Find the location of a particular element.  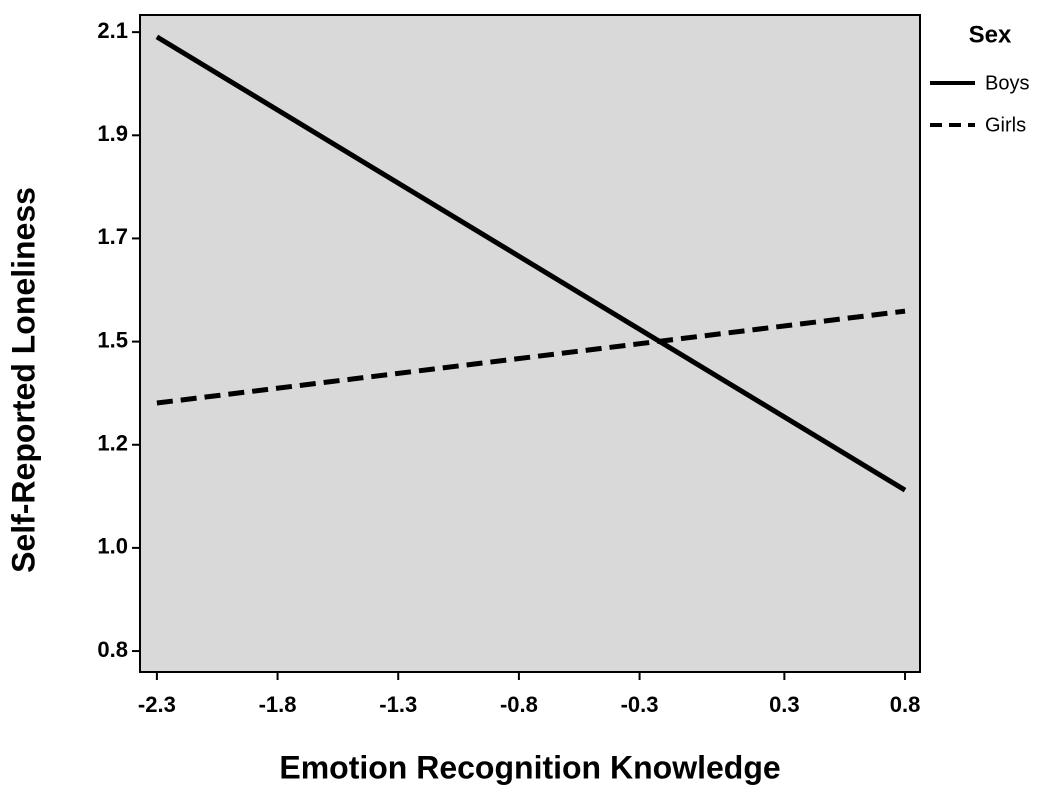

y-tick-label: 1.7 is located at coordinates (112, 236).